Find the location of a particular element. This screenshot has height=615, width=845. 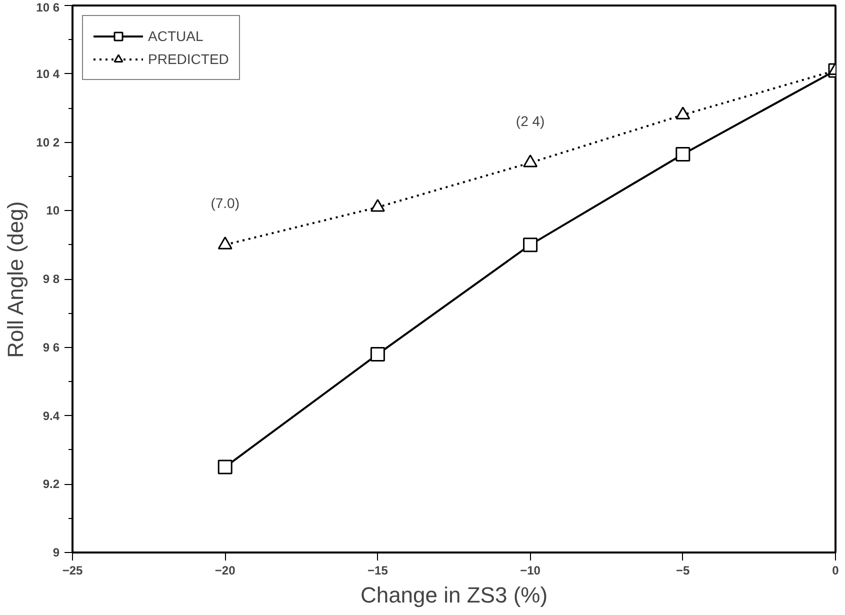

annotation: (7.0) is located at coordinates (225, 202).